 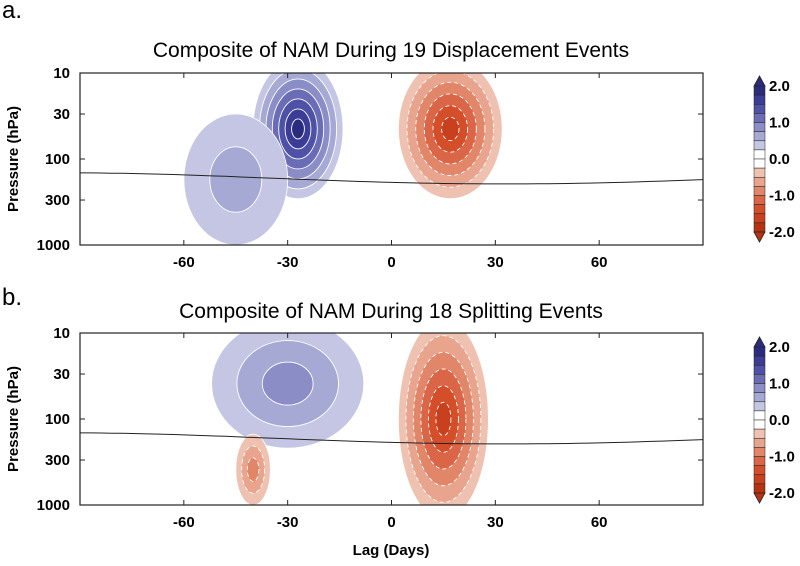 What do you see at coordinates (12, 12) in the screenshot?
I see `panel-a-letter: a.` at bounding box center [12, 12].